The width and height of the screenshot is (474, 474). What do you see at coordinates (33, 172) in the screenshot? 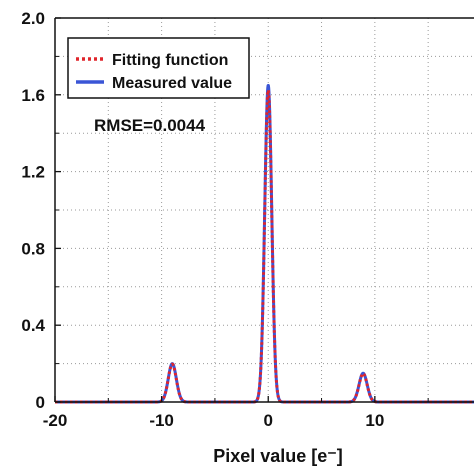
I see `y-tick-label: 1.2` at bounding box center [33, 172].